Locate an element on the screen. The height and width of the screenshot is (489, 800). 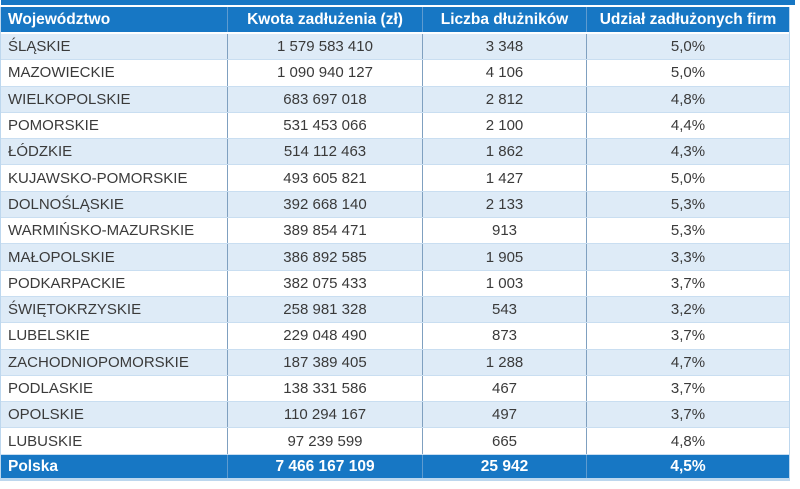
debt-cell: 514 112 463 is located at coordinates (324, 152).